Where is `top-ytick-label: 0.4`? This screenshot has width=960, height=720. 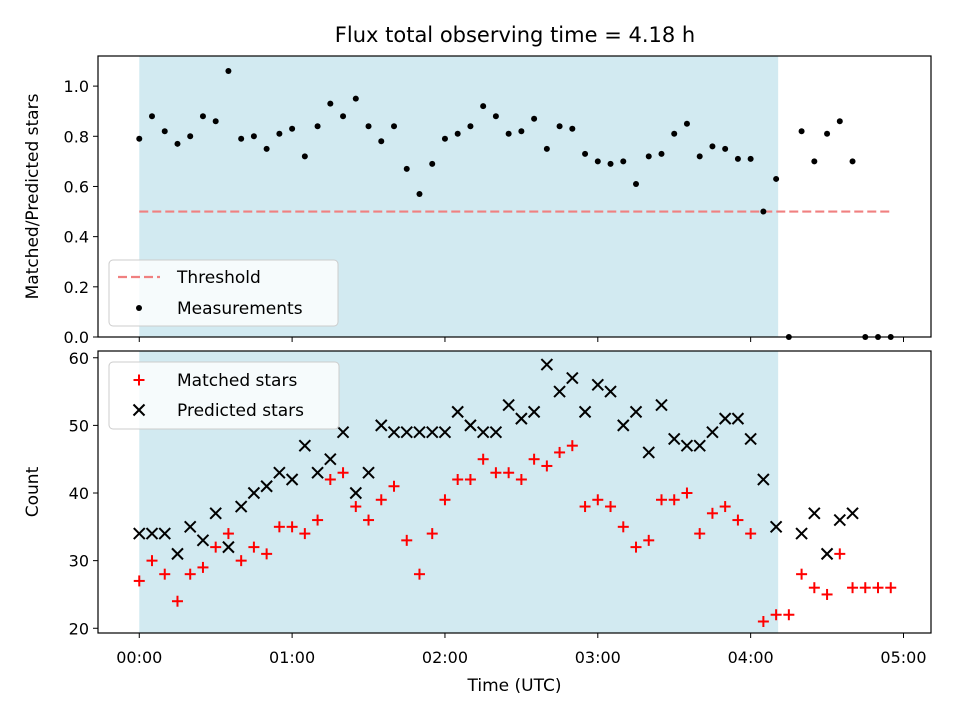 top-ytick-label: 0.4 is located at coordinates (76, 237).